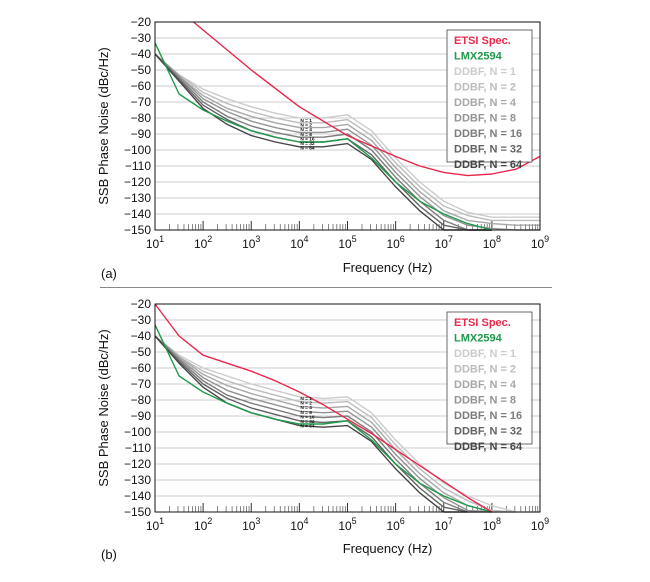 This screenshot has width=650, height=582. Describe the element at coordinates (155, 524) in the screenshot. I see `x-tick-label: 10¹` at that location.